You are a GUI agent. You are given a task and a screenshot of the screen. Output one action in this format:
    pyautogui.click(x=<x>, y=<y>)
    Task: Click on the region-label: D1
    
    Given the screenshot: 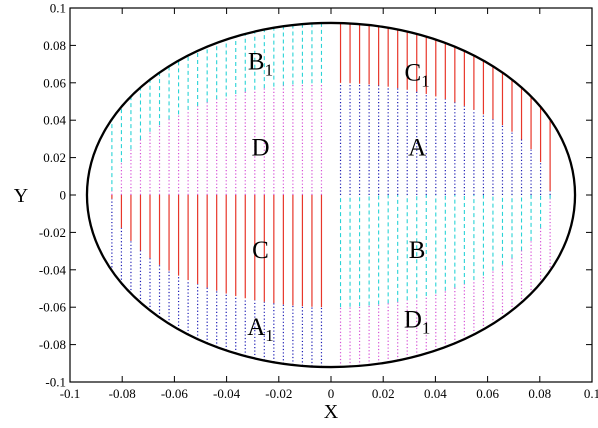 What is the action you would take?
    pyautogui.click(x=417, y=321)
    